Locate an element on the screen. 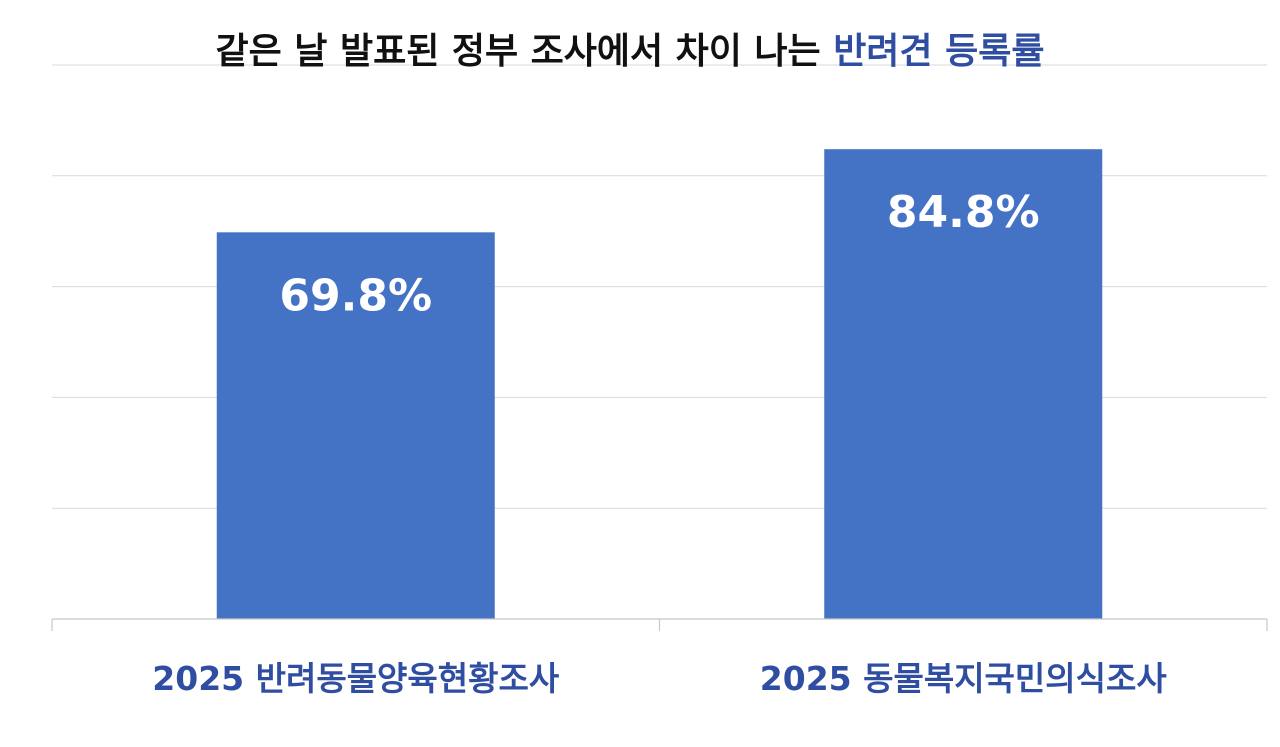  data-label: 69.8% is located at coordinates (355, 295).